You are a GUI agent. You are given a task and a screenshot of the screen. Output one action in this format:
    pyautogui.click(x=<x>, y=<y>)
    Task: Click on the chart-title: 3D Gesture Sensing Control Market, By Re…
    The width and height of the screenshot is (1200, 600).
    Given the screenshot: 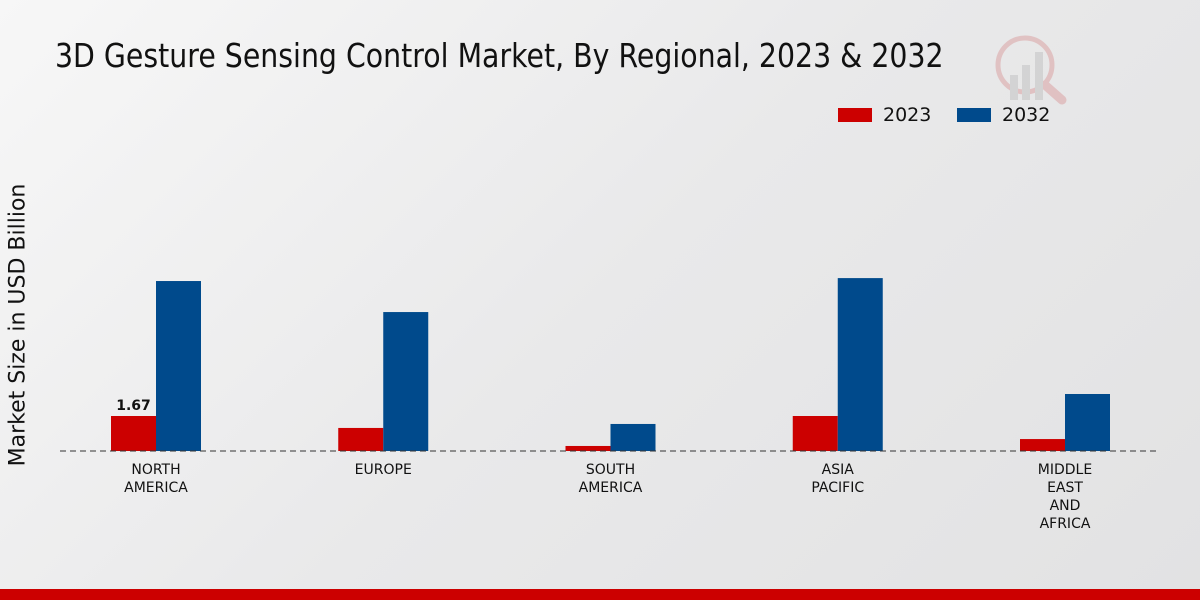 What is the action you would take?
    pyautogui.click(x=499, y=55)
    